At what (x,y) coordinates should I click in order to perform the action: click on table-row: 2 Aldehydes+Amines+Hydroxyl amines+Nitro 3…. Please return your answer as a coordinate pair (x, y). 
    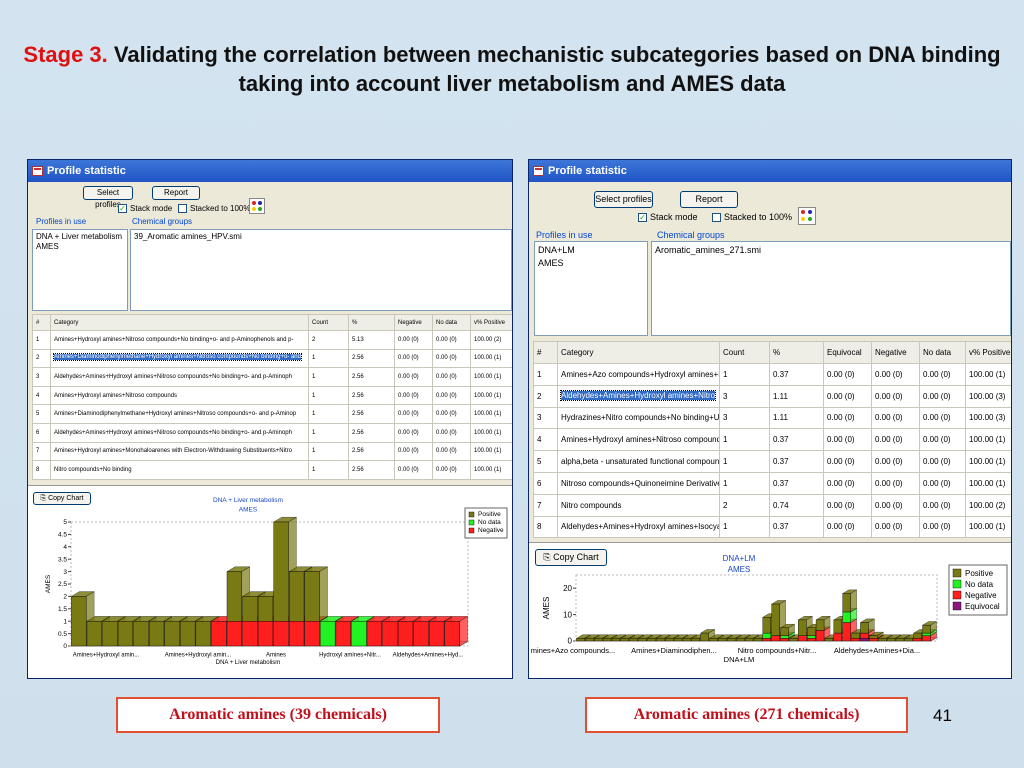
    Looking at the image, I should click on (772, 396).